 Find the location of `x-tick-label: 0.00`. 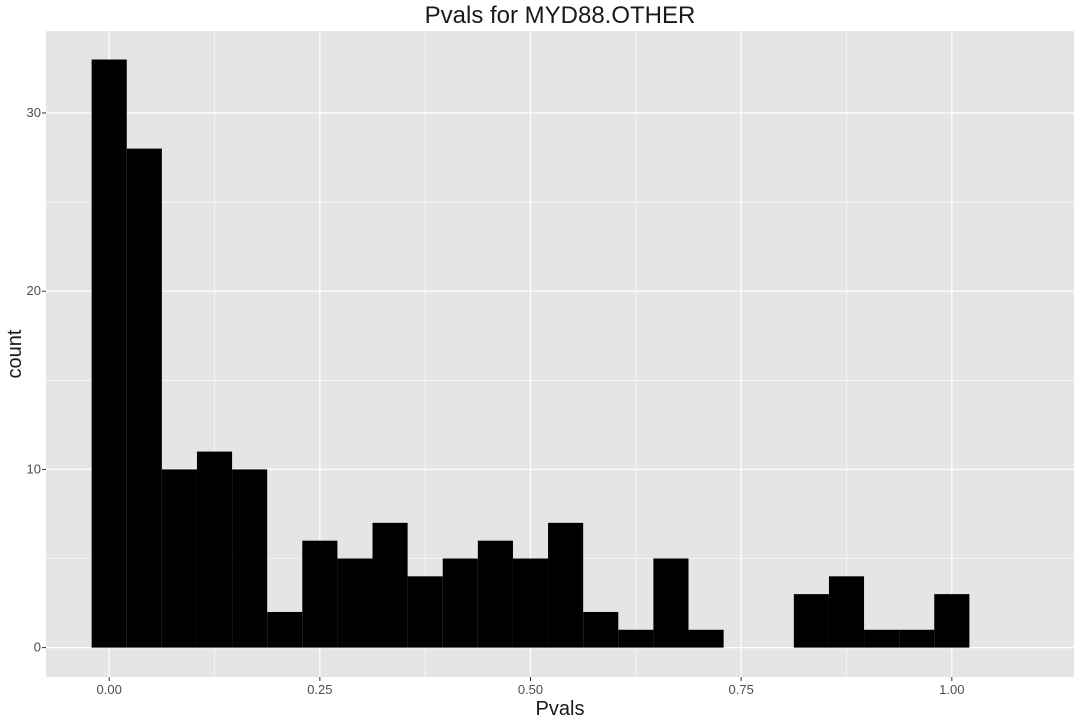

x-tick-label: 0.00 is located at coordinates (109, 689).